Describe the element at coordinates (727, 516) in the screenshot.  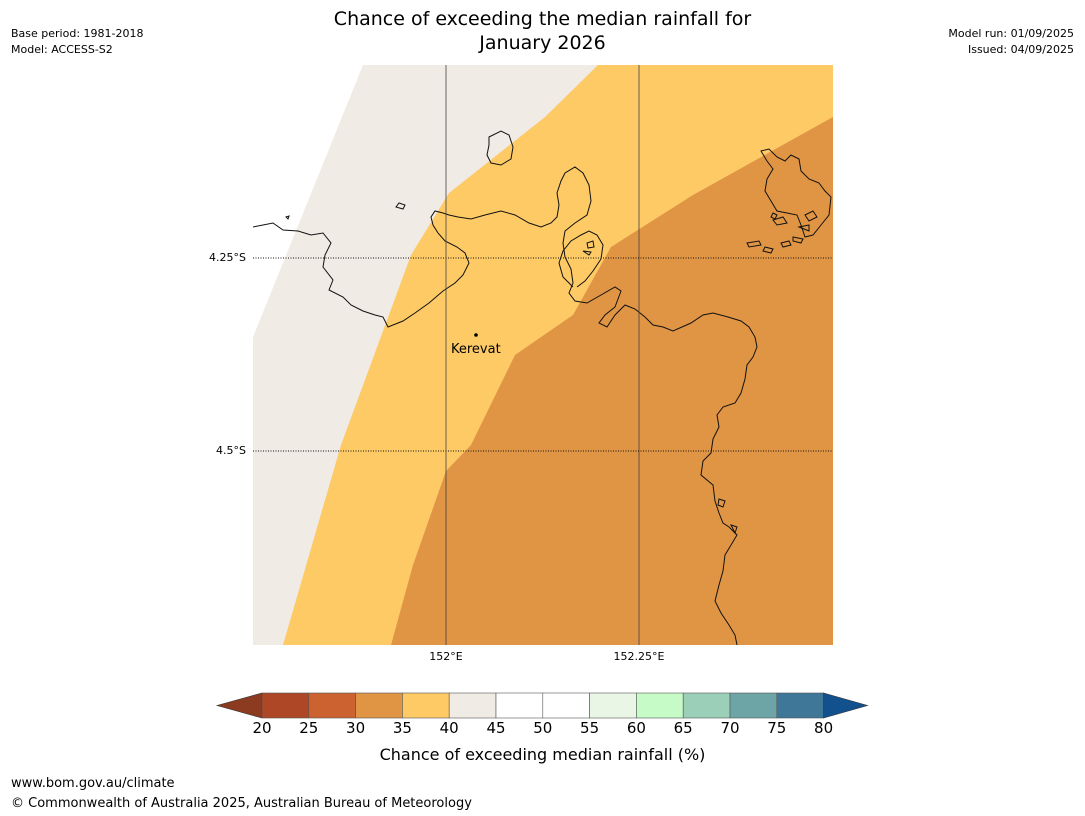
I see `islets-east` at that location.